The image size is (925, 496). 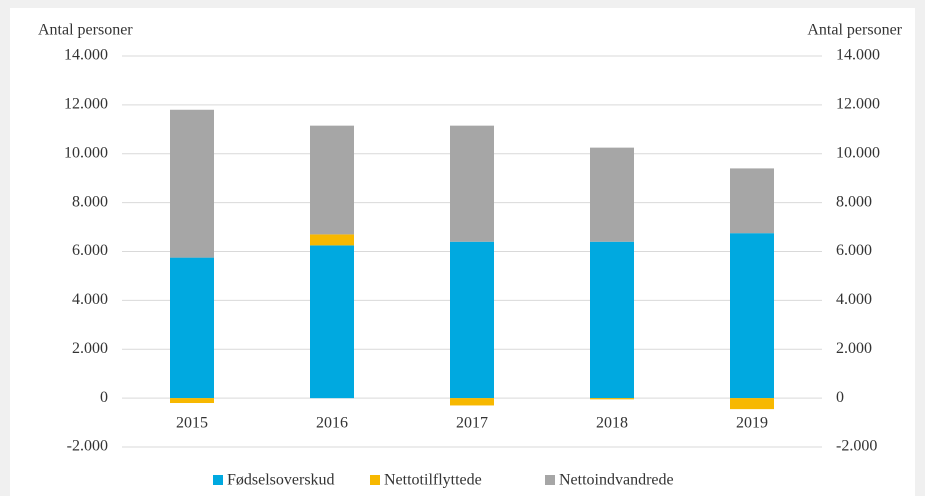 I want to click on x-tick-label: 2018, so click(x=612, y=423).